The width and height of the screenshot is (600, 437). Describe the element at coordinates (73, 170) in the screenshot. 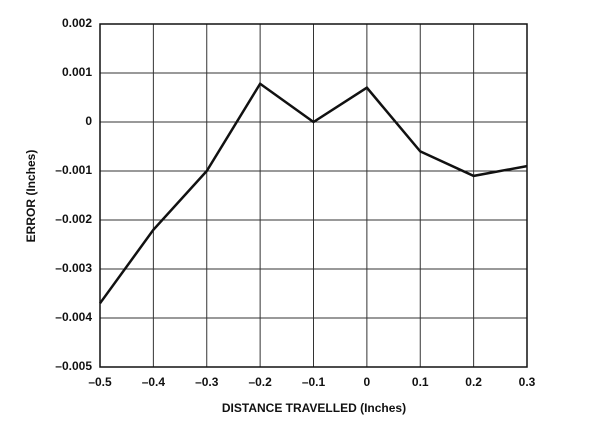

I see `y-tick-label: –0.001` at that location.